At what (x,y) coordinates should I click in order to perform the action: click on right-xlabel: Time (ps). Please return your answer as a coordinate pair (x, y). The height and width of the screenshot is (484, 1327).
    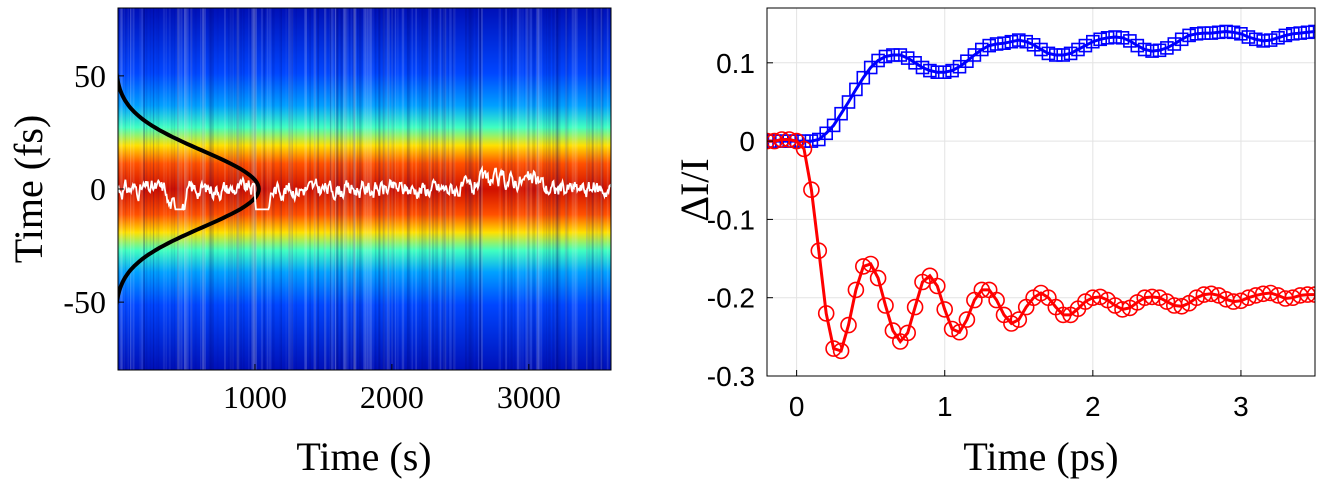
    Looking at the image, I should click on (1040, 456).